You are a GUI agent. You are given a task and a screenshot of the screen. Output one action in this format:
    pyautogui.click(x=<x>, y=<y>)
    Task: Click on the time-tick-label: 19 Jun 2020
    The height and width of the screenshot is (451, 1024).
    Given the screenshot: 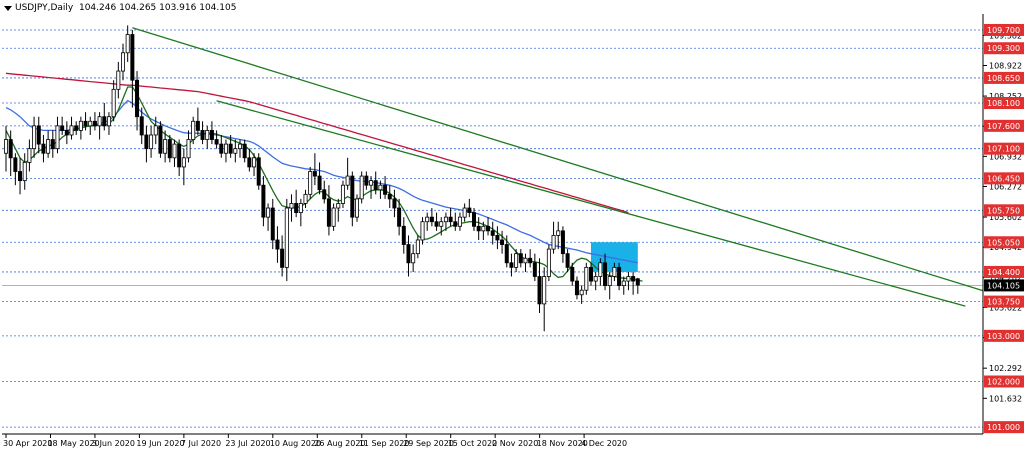 What is the action you would take?
    pyautogui.click(x=160, y=443)
    